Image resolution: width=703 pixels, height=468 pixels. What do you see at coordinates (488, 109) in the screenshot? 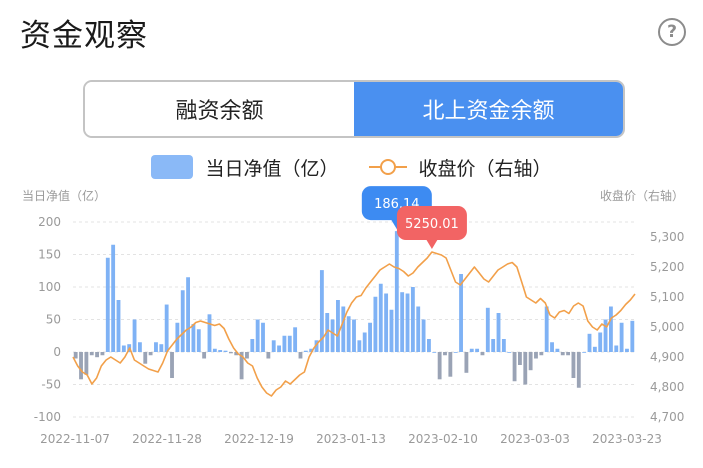
I see `tab-northbound-balance: 北上资金余额` at bounding box center [488, 109].